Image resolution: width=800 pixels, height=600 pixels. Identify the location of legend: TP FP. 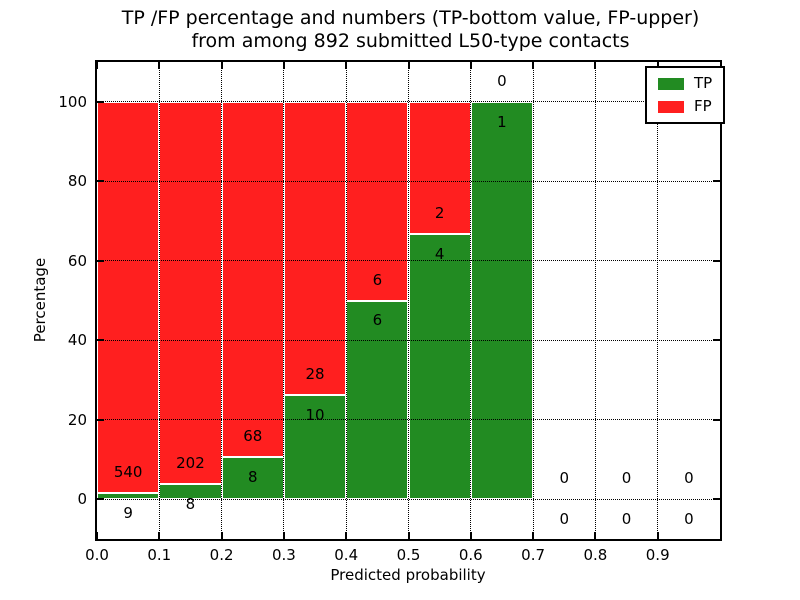
(685, 95).